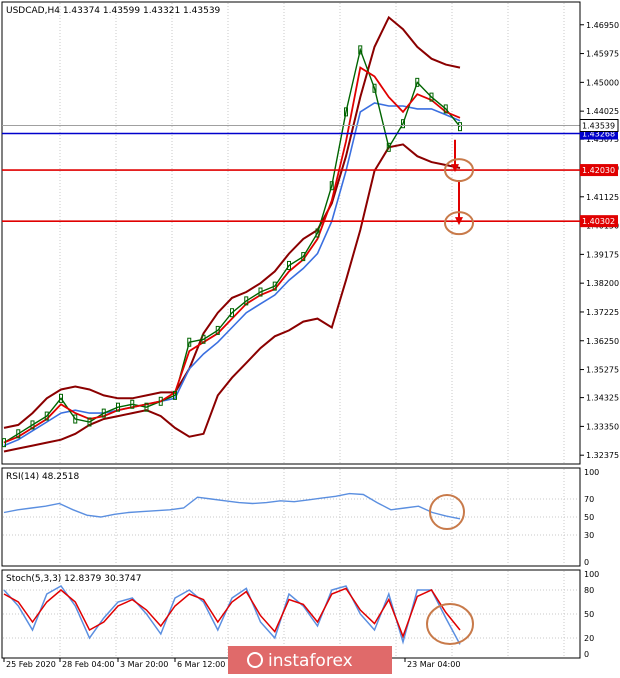 The width and height of the screenshot is (620, 678). What do you see at coordinates (586, 562) in the screenshot?
I see `rsi-y-tick-label: 0` at bounding box center [586, 562].